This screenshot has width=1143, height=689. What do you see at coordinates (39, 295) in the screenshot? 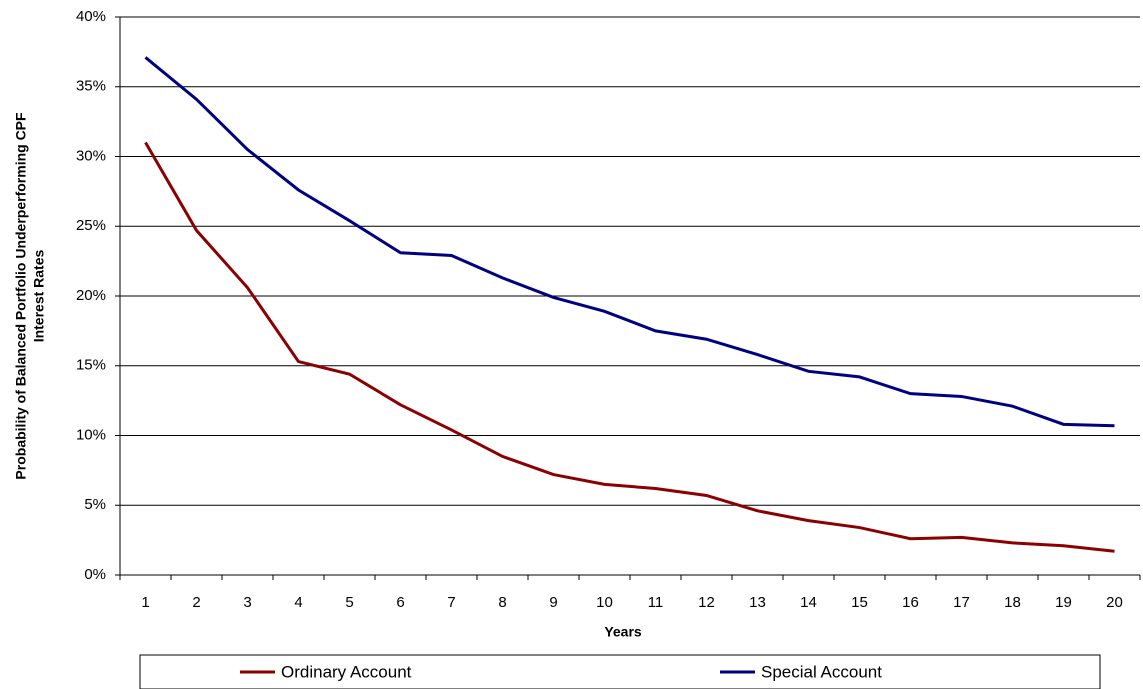
I see `y-axis-label: Interest Rates` at bounding box center [39, 295].